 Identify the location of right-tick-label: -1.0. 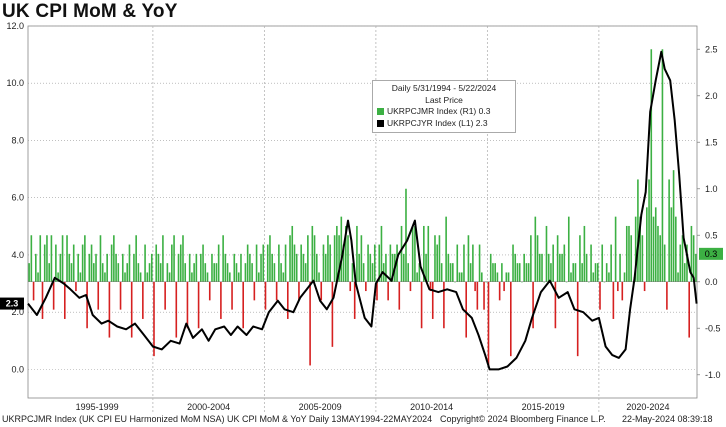
(713, 375).